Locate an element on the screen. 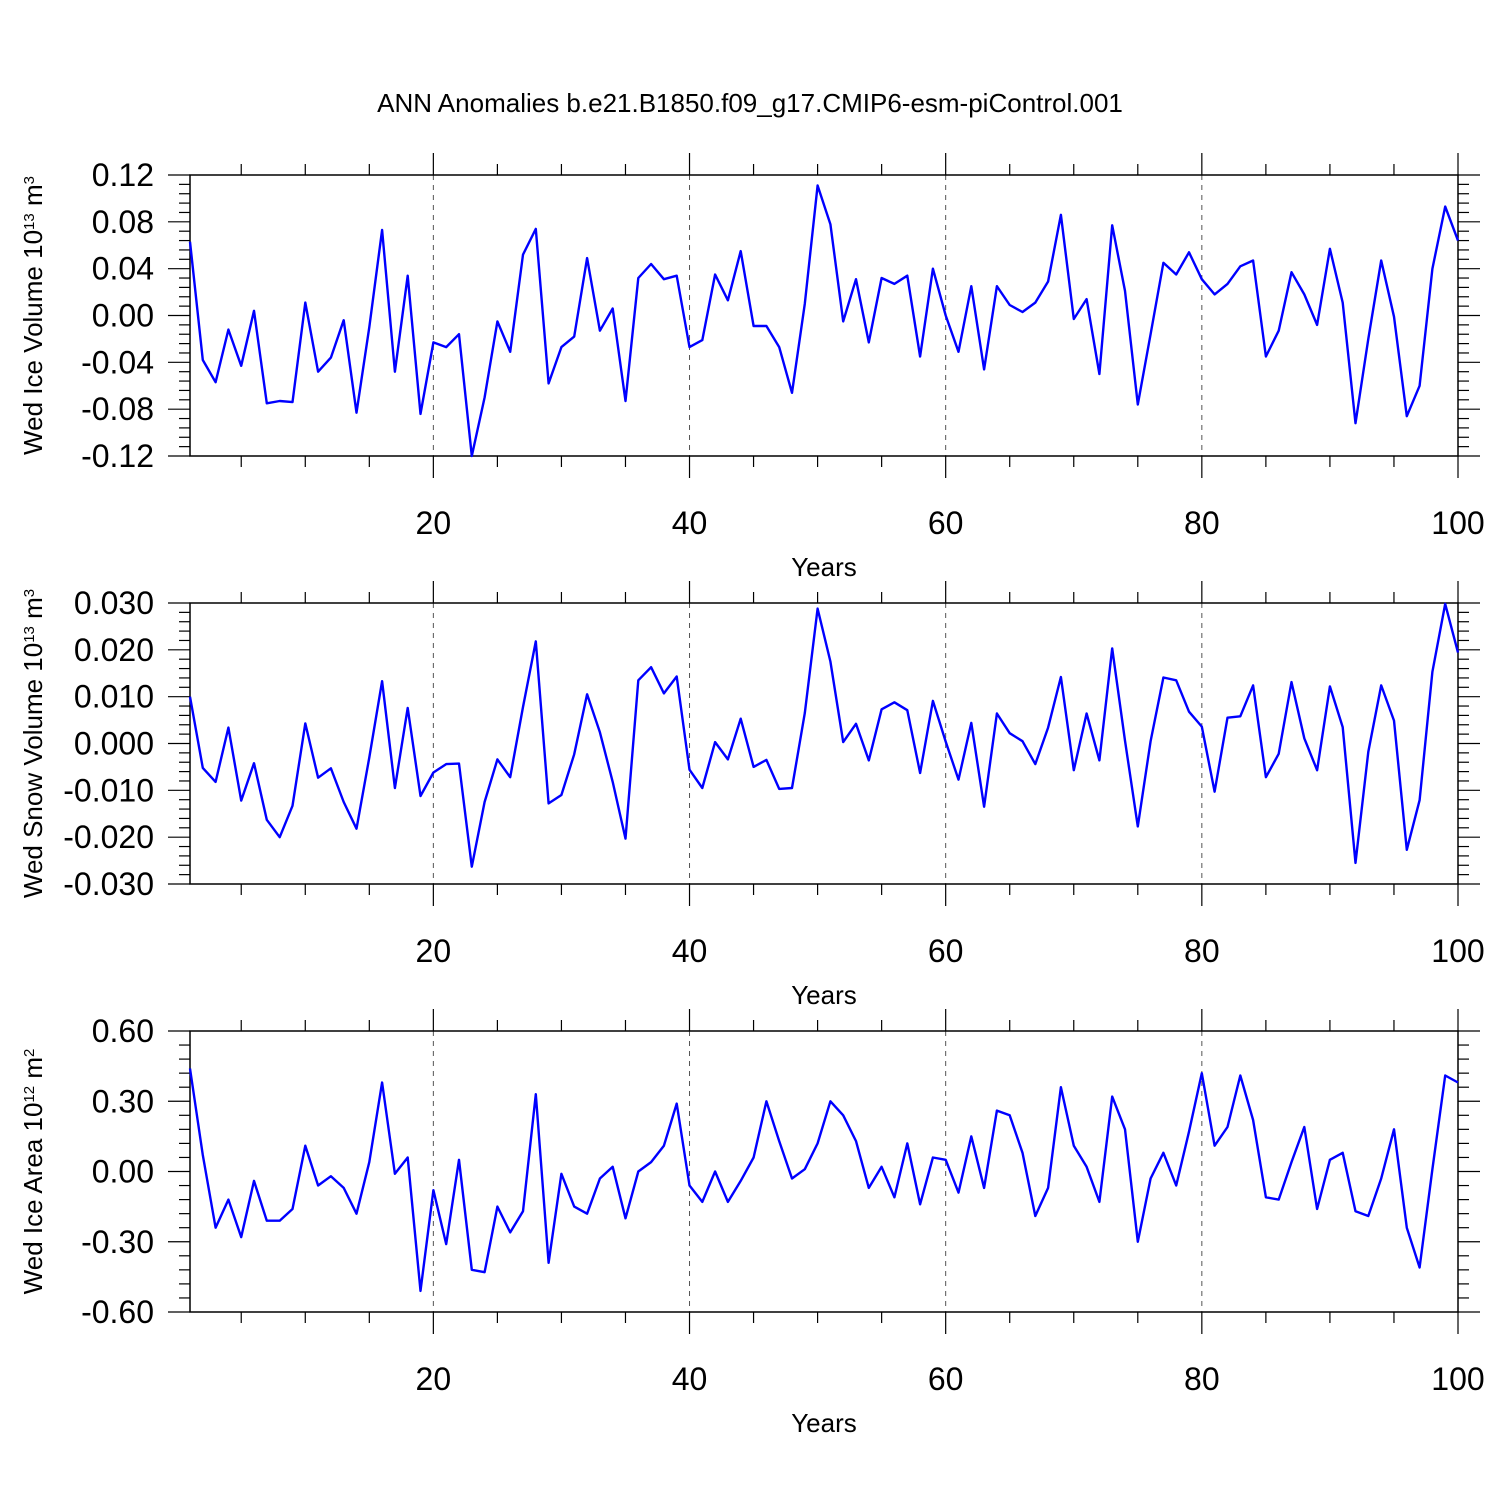  y-tick-label: 0.12 is located at coordinates (123, 175).